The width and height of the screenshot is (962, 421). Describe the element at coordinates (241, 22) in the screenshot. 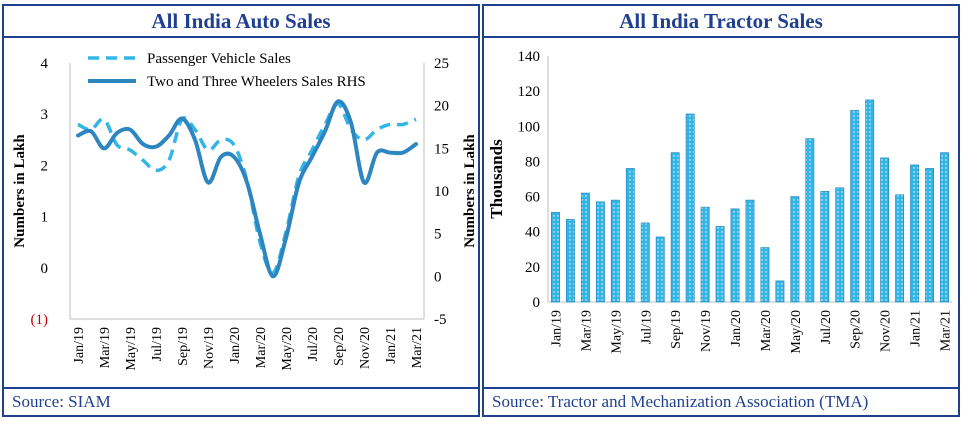

I see `panel-title: All India Auto Sales` at that location.